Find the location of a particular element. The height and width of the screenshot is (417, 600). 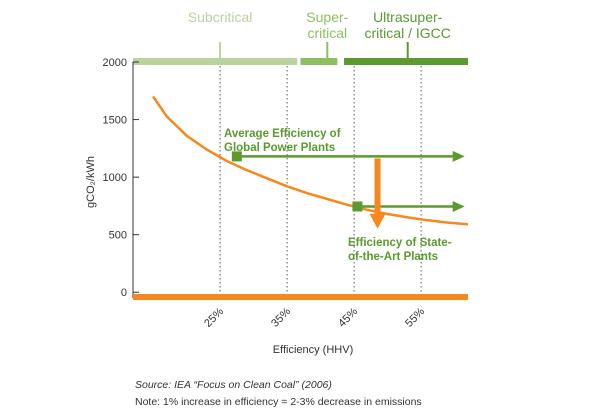

y-tick-label: 2000 is located at coordinates (115, 63).